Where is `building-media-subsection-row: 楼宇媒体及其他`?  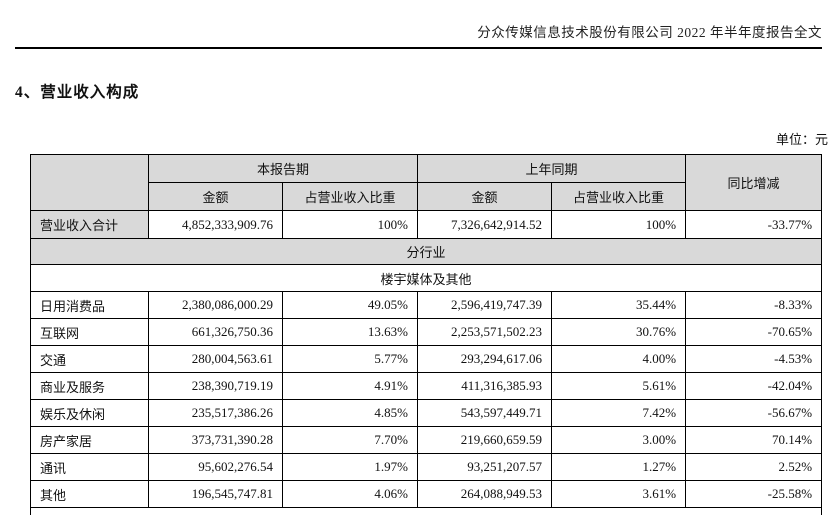 building-media-subsection-row: 楼宇媒体及其他 is located at coordinates (426, 278).